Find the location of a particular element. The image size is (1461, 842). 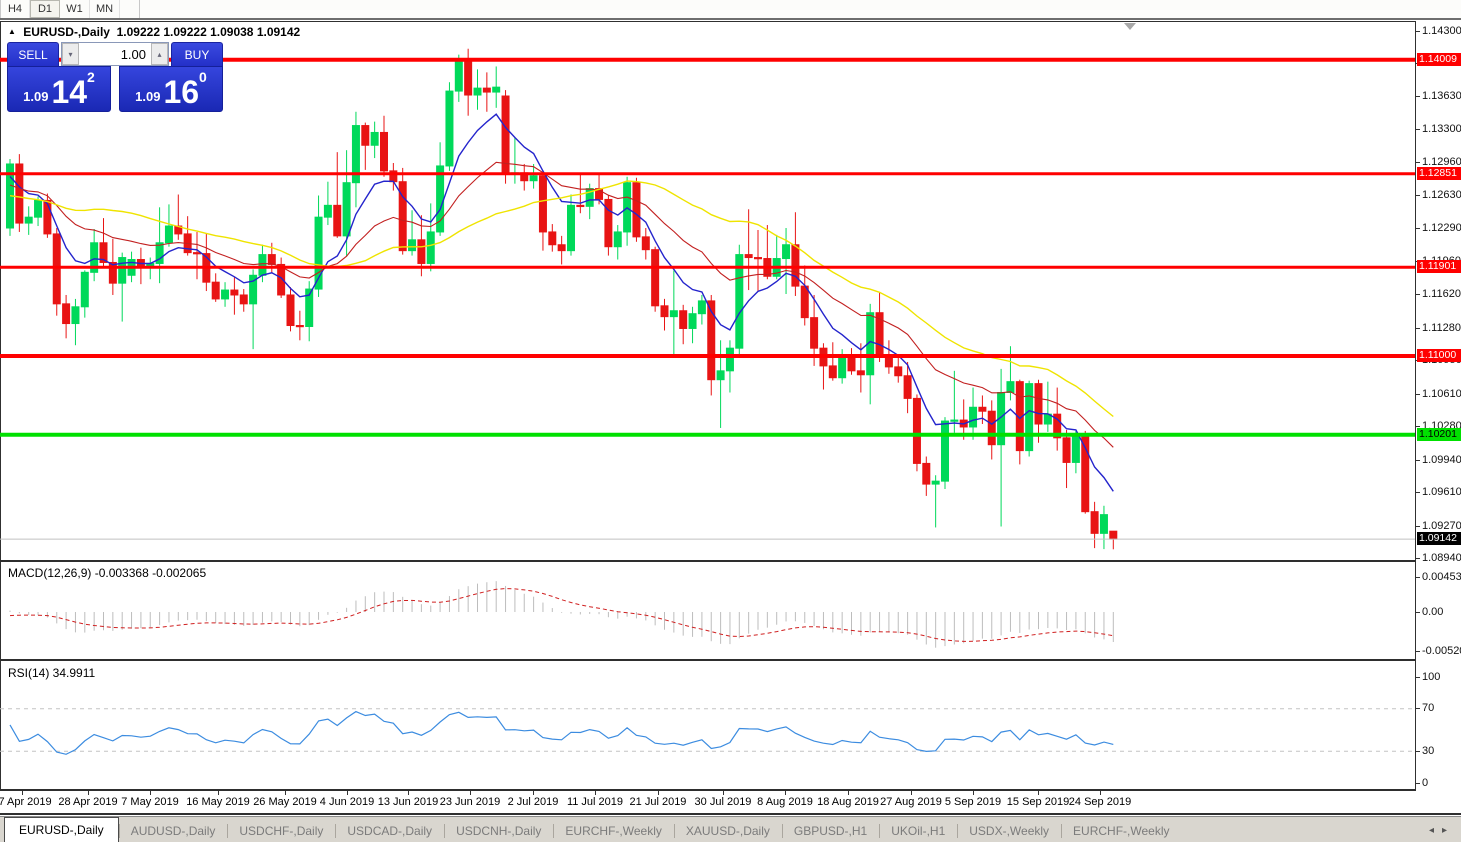

timeframe-button-h4: H4 is located at coordinates (15, 9).